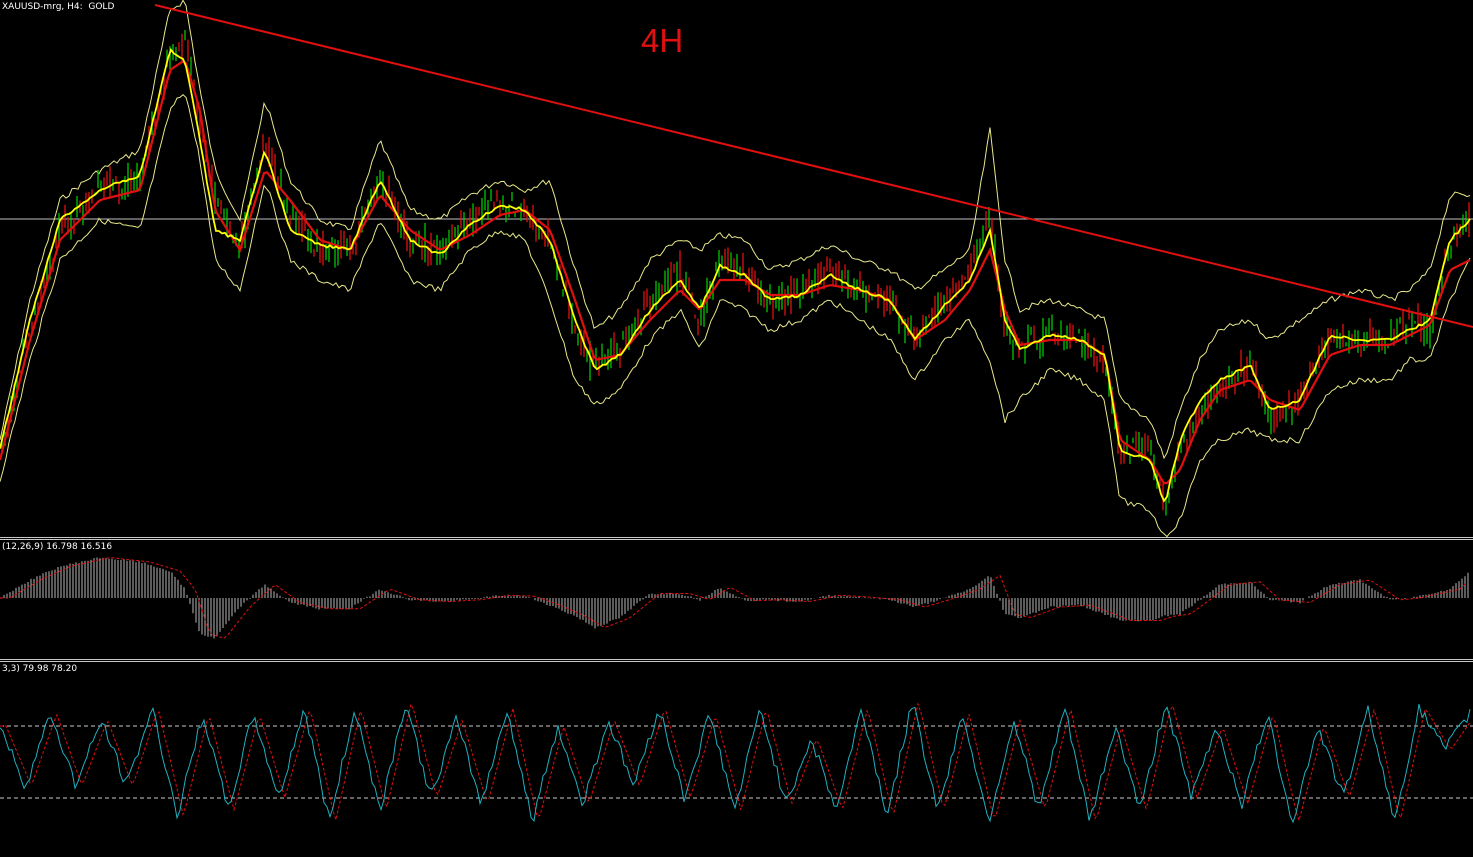 This screenshot has width=1473, height=857. I want to click on stochastic-svg, so click(736, 763).